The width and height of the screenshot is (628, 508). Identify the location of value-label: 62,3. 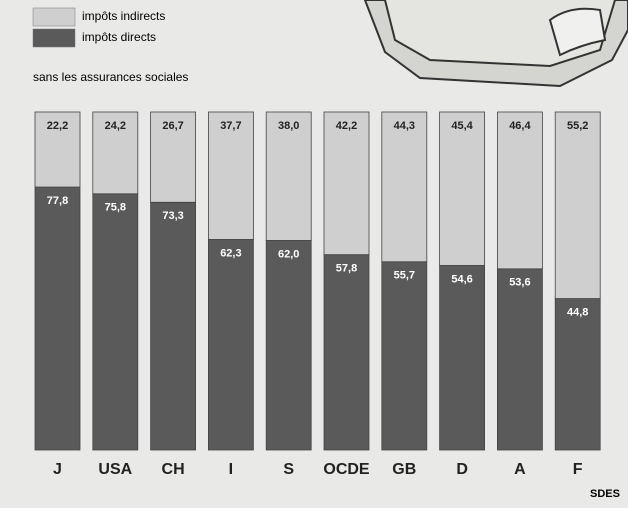
(230, 253).